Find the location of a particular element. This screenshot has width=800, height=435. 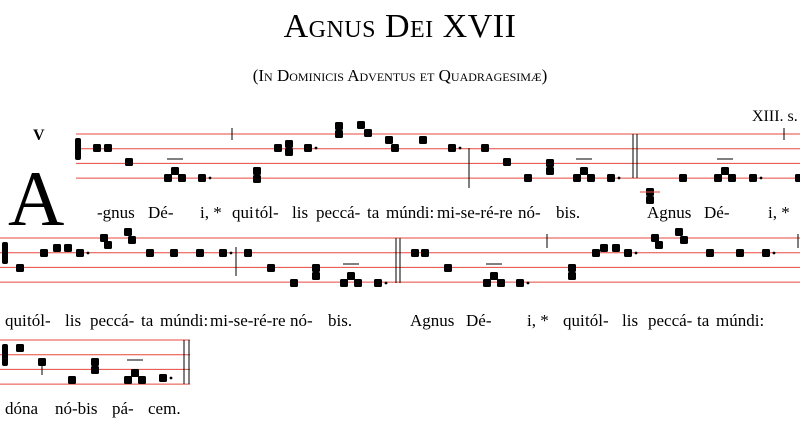

lyric-syllable: mi-se-ré-re is located at coordinates (475, 212).